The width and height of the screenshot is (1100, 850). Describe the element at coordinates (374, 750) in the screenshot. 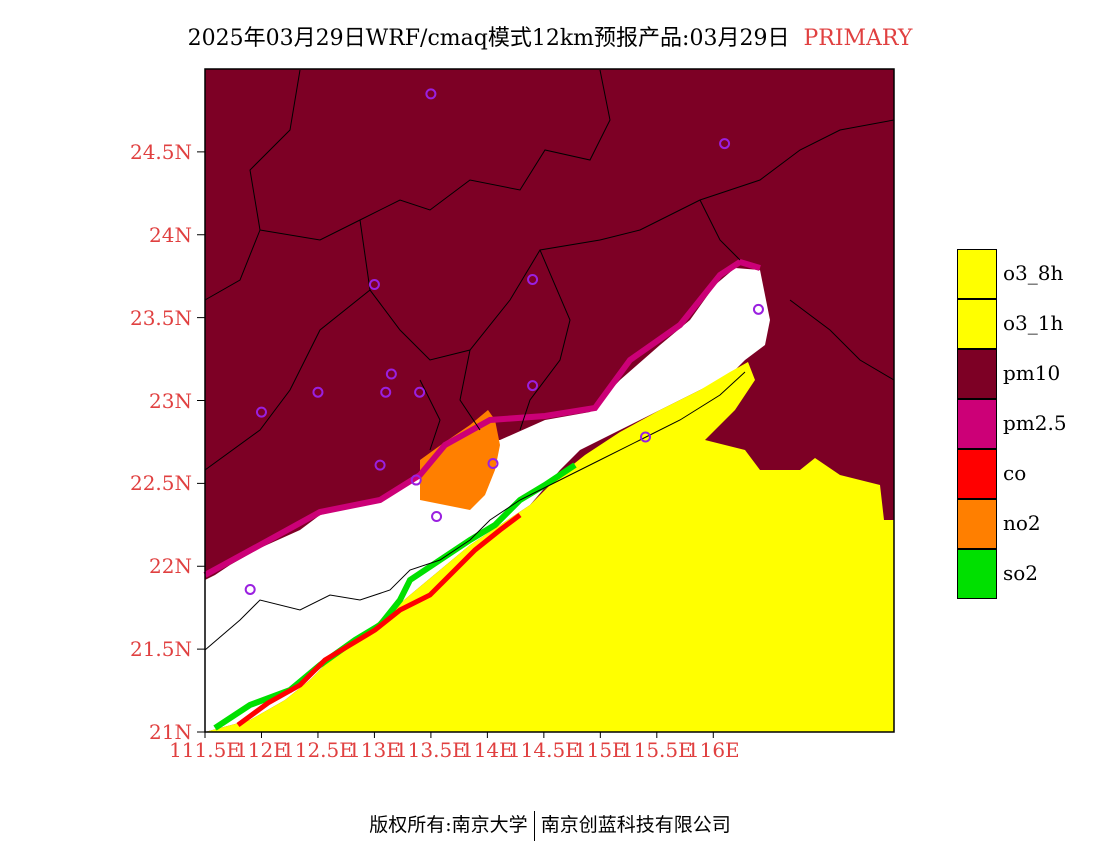

I see `lon-tick-label: 113E` at that location.